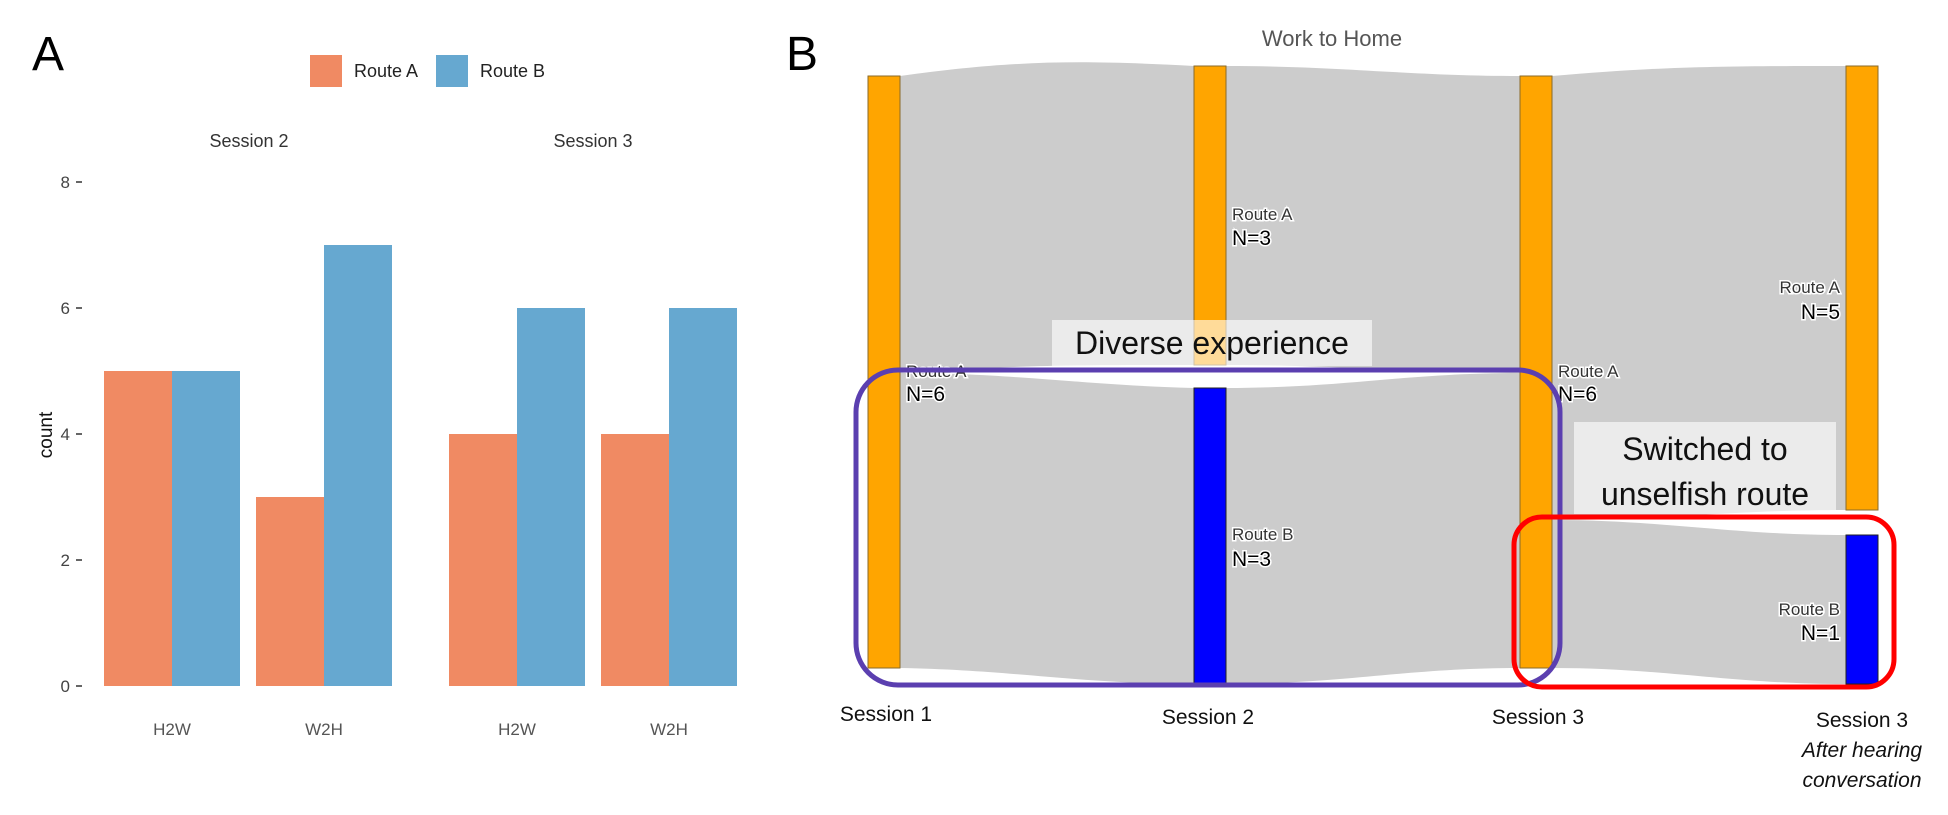  I want to click on session-label-3b: Session 3, so click(1862, 720).